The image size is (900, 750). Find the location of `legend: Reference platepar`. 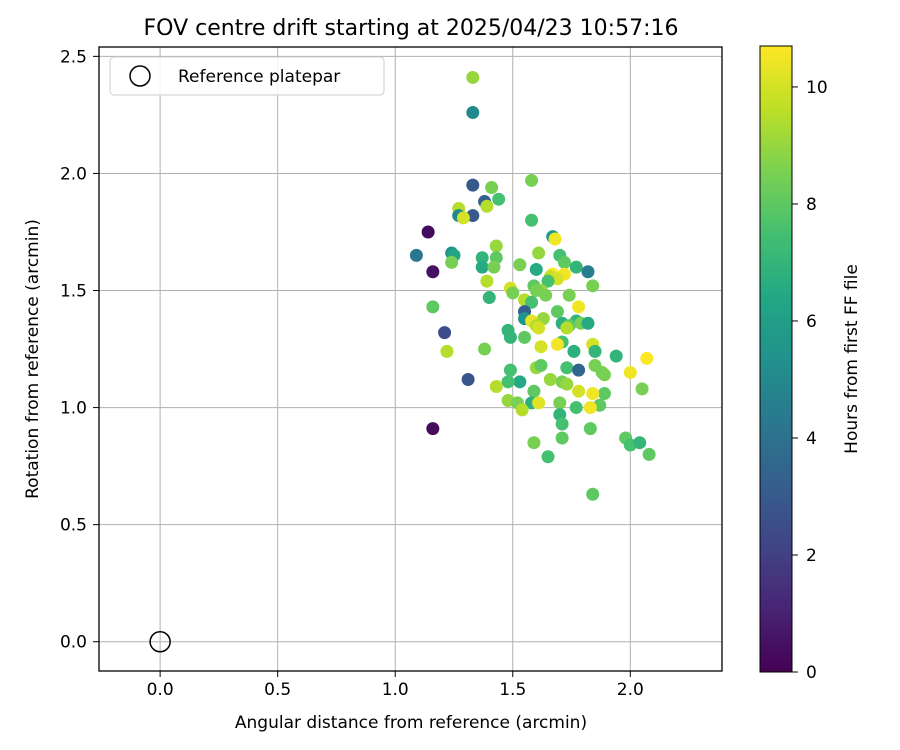

legend: Reference platepar is located at coordinates (247, 76).